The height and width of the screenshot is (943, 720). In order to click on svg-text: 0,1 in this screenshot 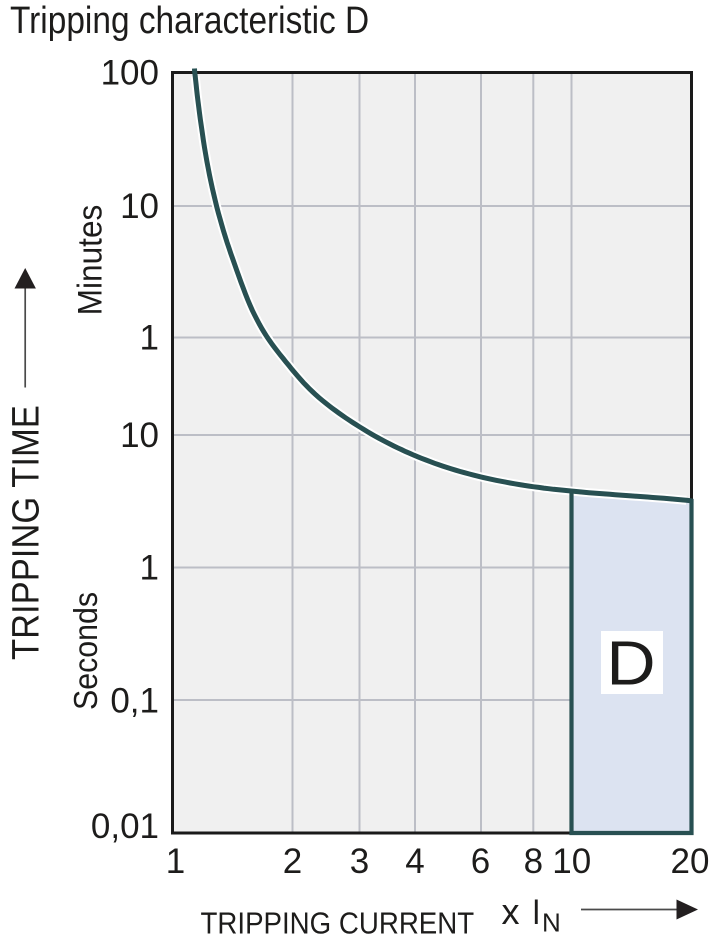, I will do `click(134, 700)`.